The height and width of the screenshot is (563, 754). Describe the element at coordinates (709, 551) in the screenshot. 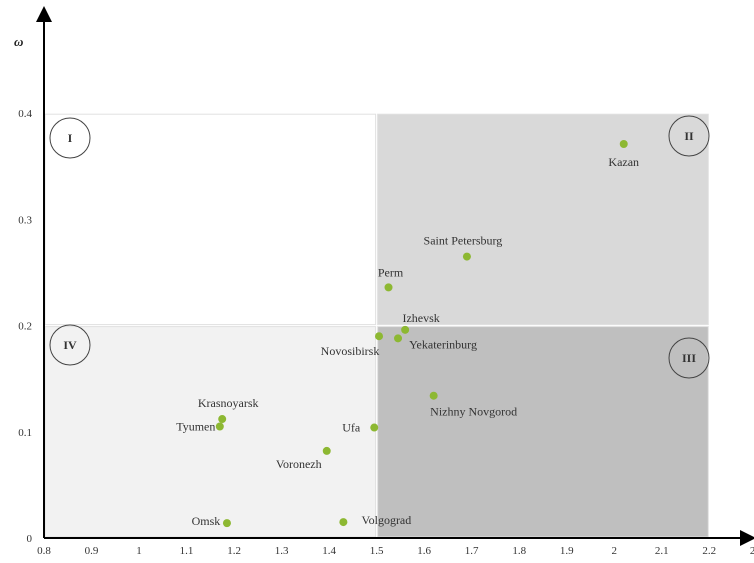

I see `x-tick-label: 2.2` at that location.